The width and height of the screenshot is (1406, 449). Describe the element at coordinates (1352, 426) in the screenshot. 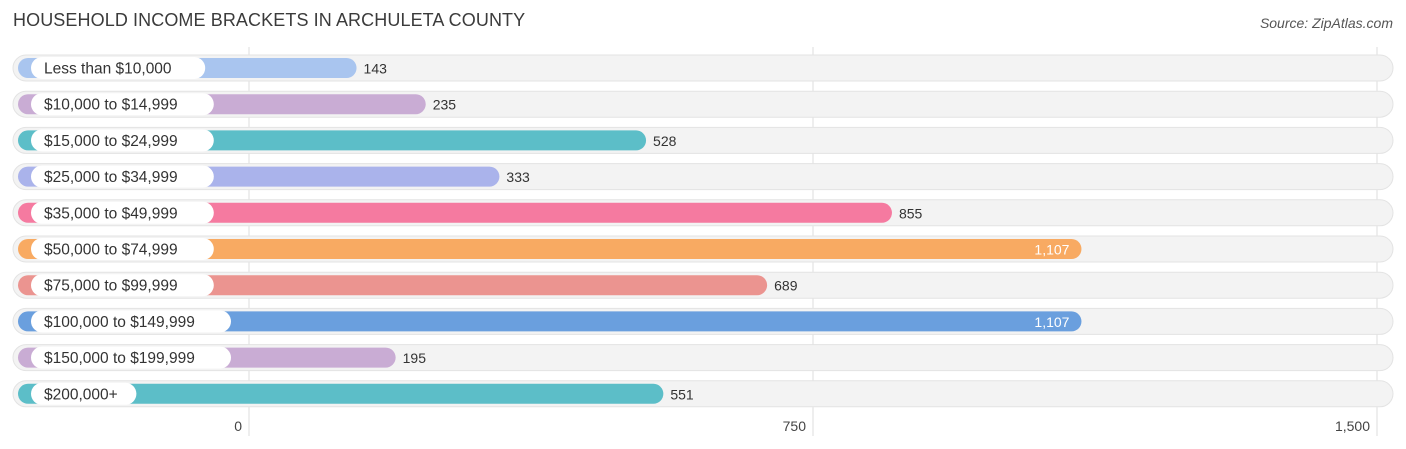

I see `x-tick-label: 1,500` at that location.